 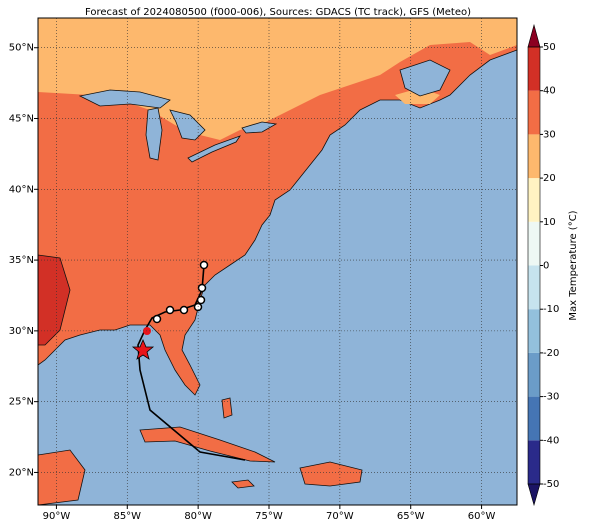 What do you see at coordinates (549, 134) in the screenshot?
I see `colorbar-tick-label: 30` at bounding box center [549, 134].